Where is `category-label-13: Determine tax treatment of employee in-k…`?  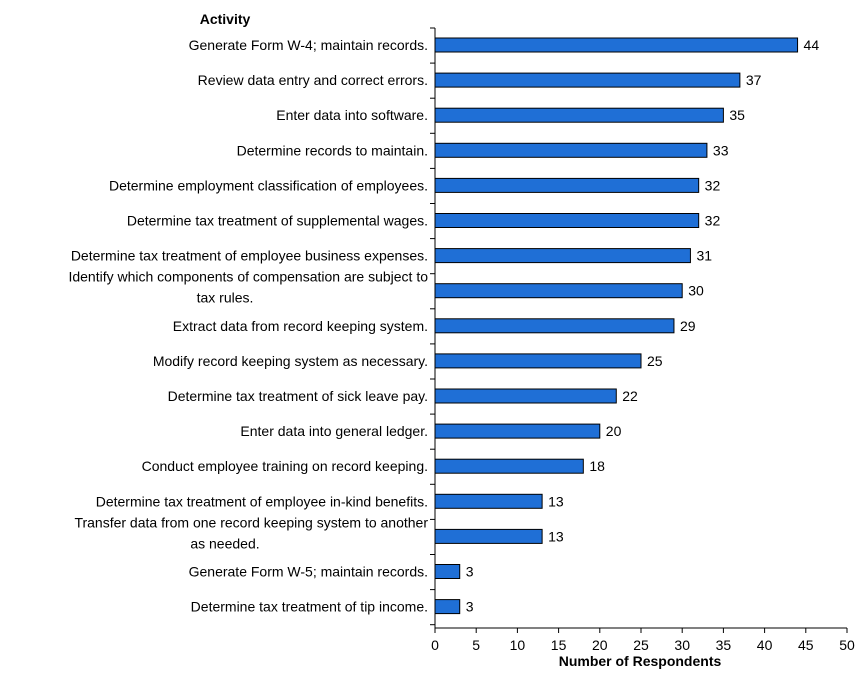 category-label-13: Determine tax treatment of employee in-k… is located at coordinates (262, 501).